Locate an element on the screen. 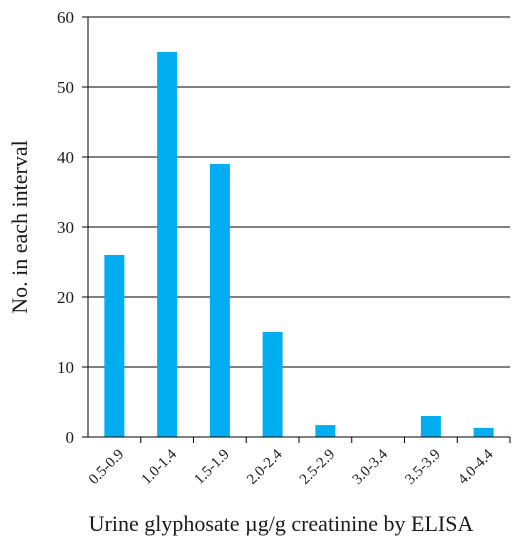 This screenshot has height=545, width=514. y-tick-label: 0 is located at coordinates (70, 437).